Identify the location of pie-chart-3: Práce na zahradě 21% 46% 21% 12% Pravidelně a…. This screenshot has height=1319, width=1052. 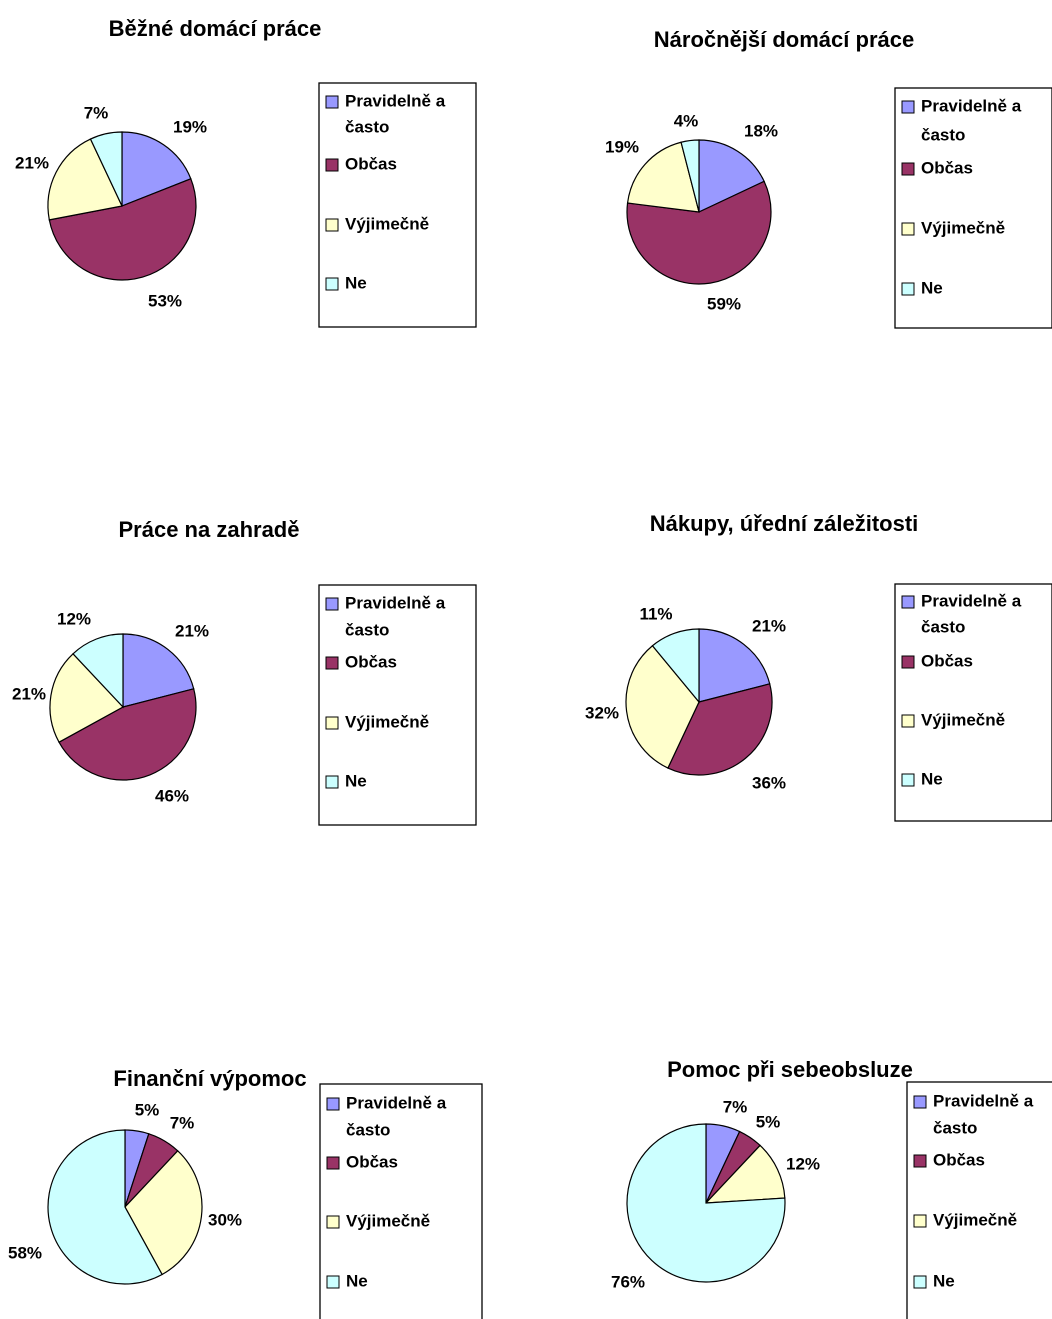
(244, 671).